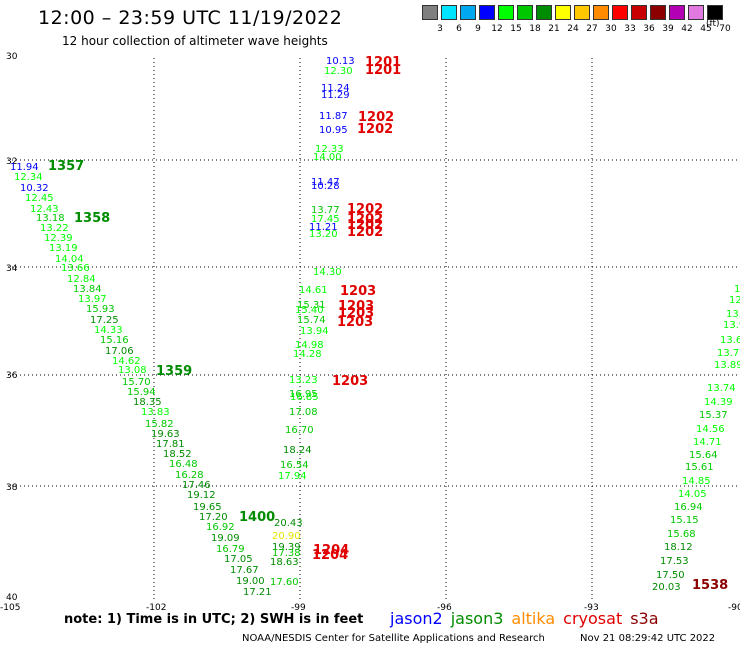 Image resolution: width=740 pixels, height=650 pixels. What do you see at coordinates (75, 268) in the screenshot?
I see `wave-height-value: 13.66` at bounding box center [75, 268].